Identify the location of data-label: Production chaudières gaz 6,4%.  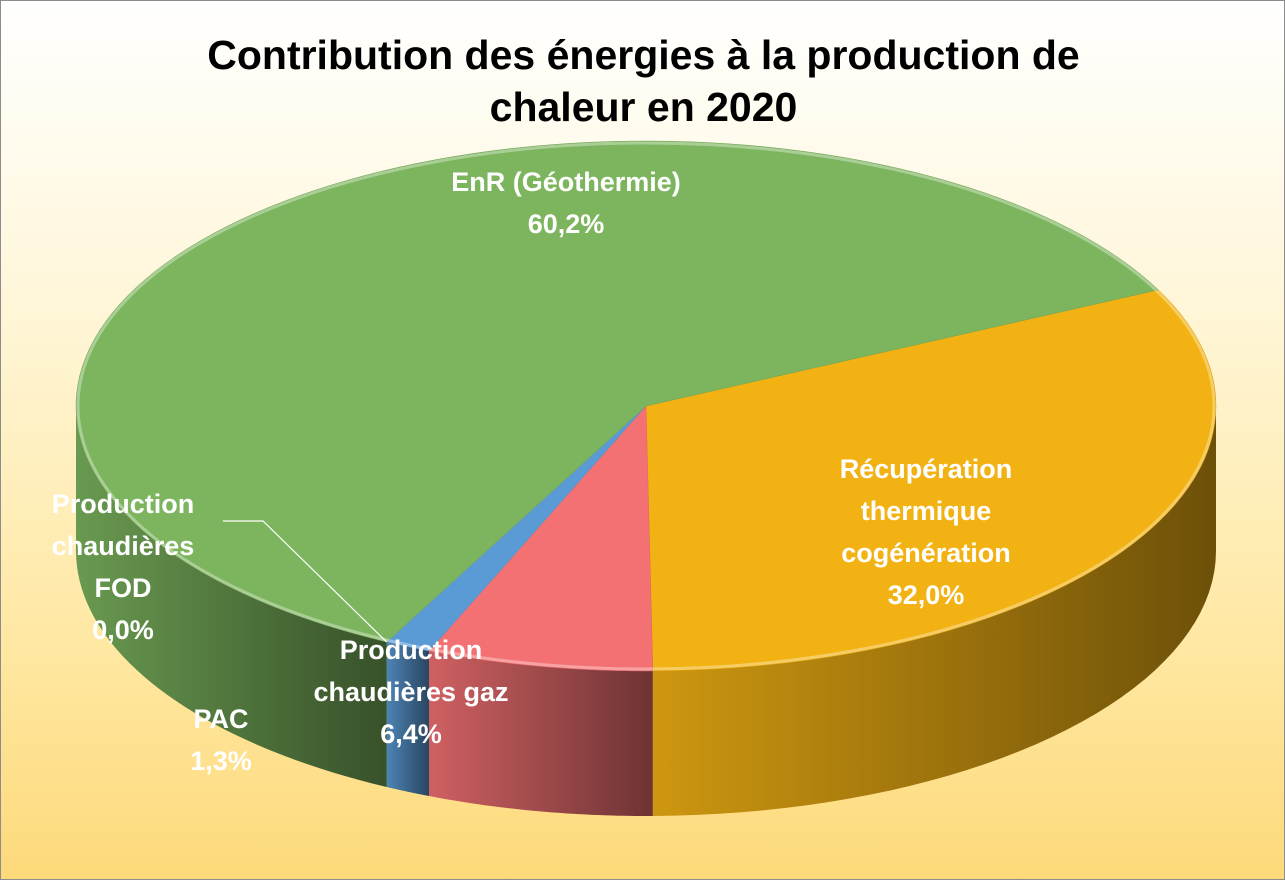
(411, 692).